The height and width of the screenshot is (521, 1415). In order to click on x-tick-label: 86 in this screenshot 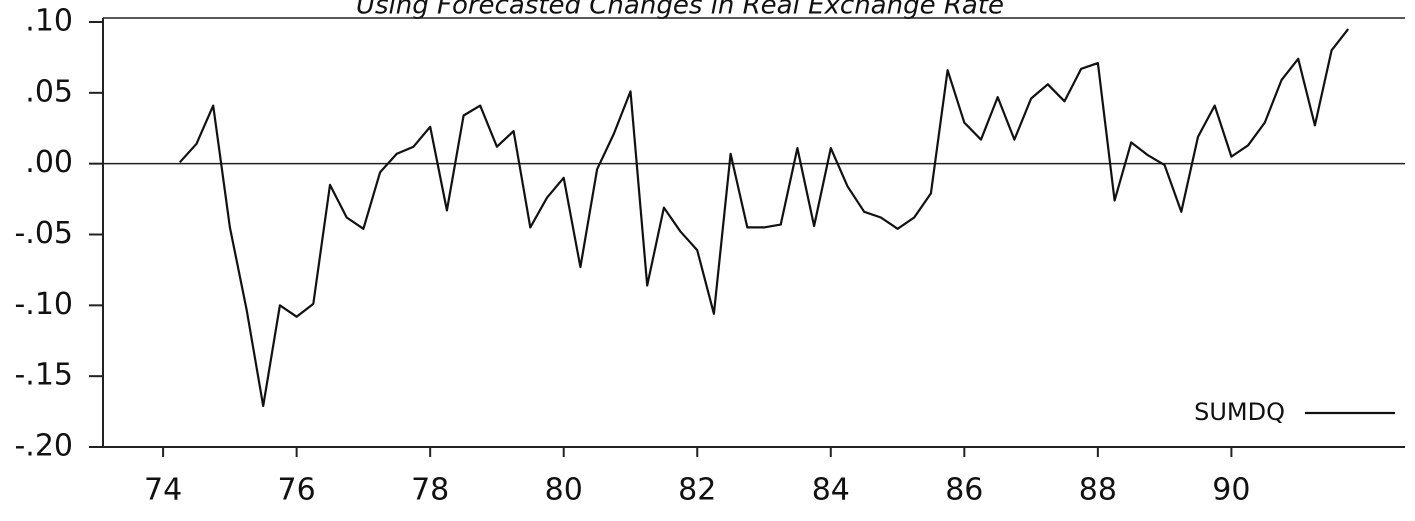, I will do `click(964, 490)`.